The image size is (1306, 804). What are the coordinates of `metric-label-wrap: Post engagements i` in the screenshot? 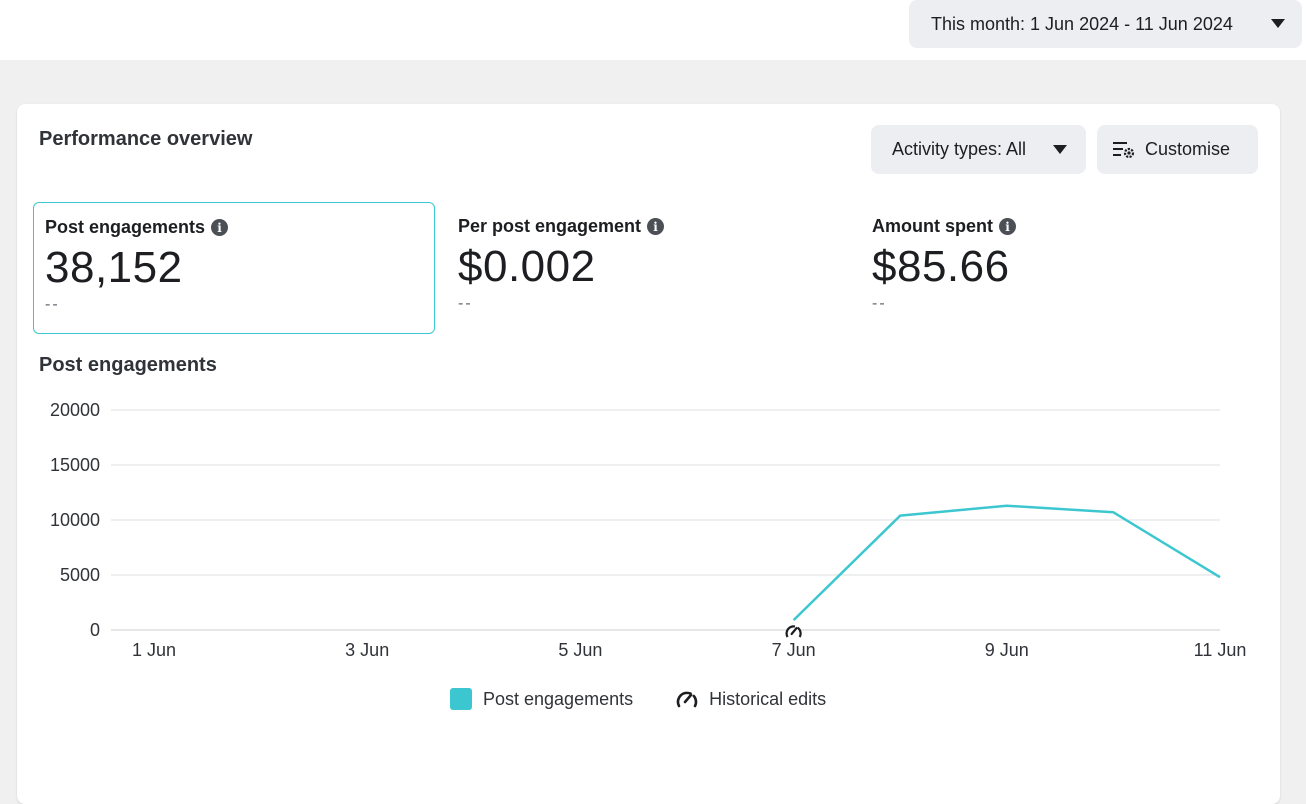 It's located at (234, 227).